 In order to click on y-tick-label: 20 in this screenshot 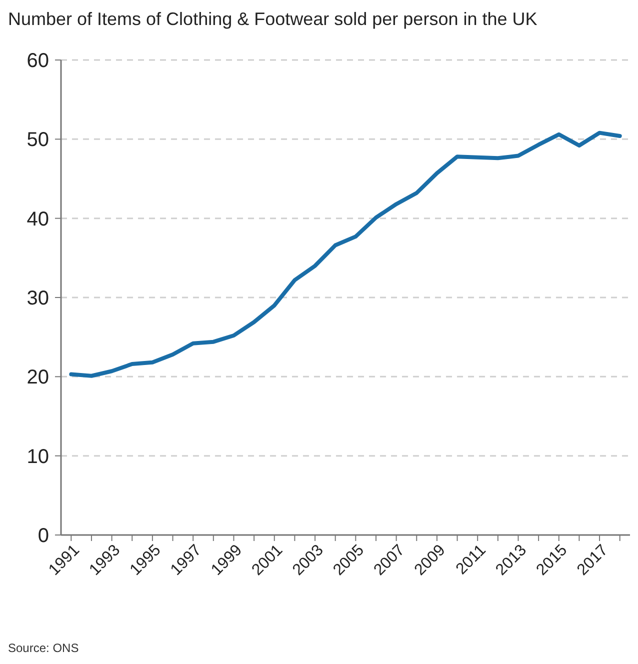, I will do `click(37, 377)`.